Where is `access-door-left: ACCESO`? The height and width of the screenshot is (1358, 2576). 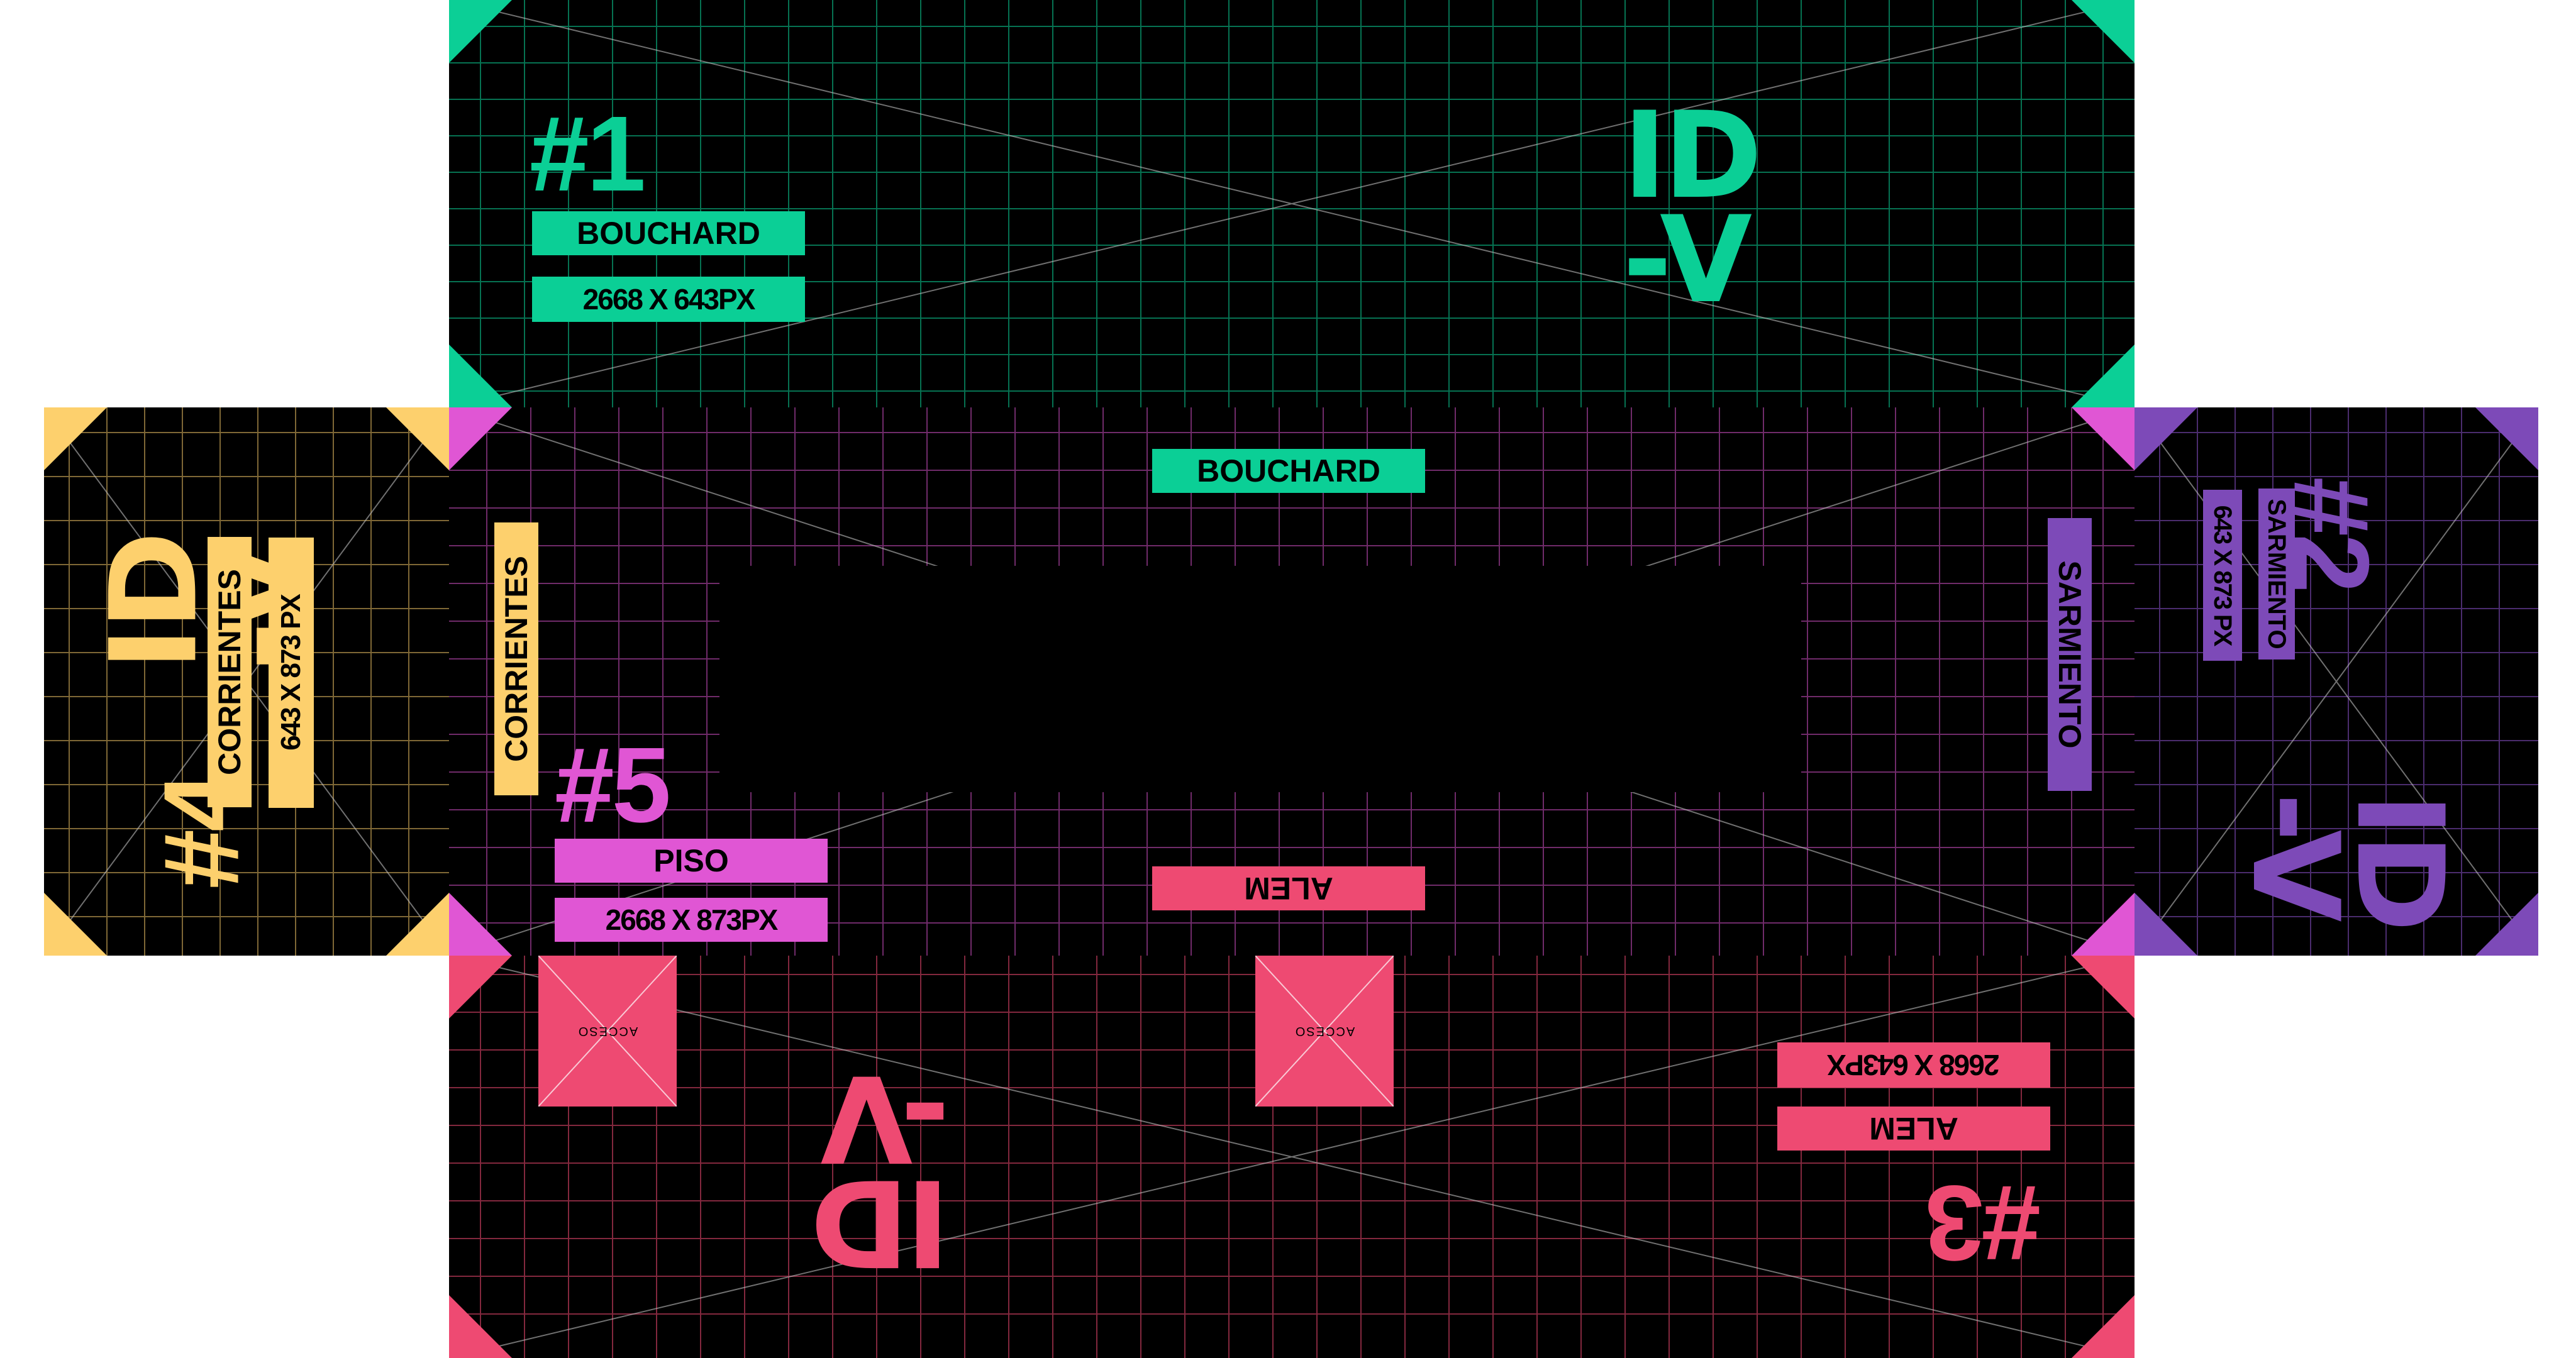 access-door-left: ACCESO is located at coordinates (607, 1031).